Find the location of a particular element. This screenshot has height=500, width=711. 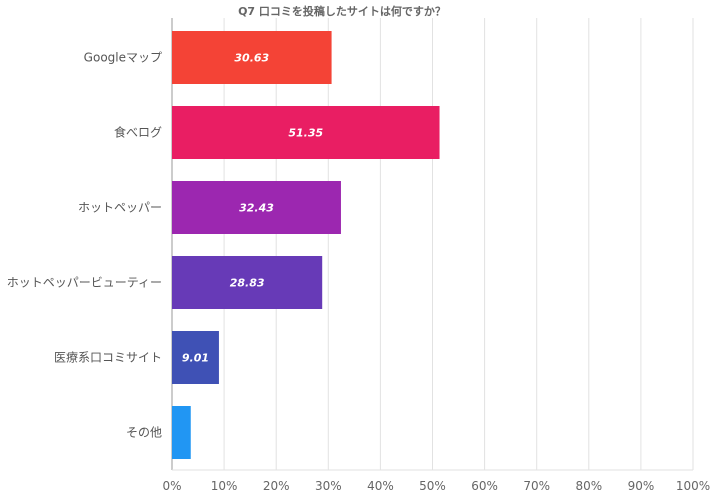

category-label: Googleマップ is located at coordinates (123, 58).